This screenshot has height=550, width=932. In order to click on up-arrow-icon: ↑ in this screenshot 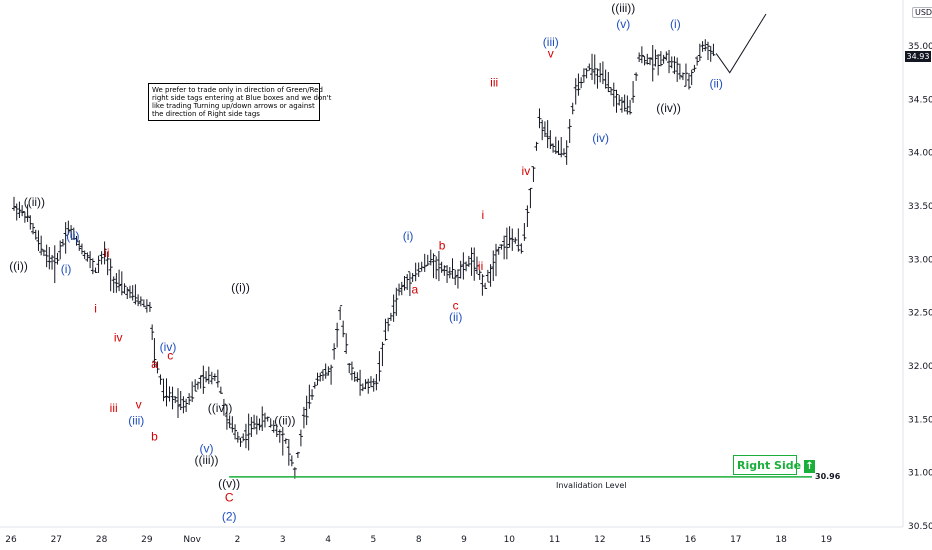, I will do `click(810, 466)`.